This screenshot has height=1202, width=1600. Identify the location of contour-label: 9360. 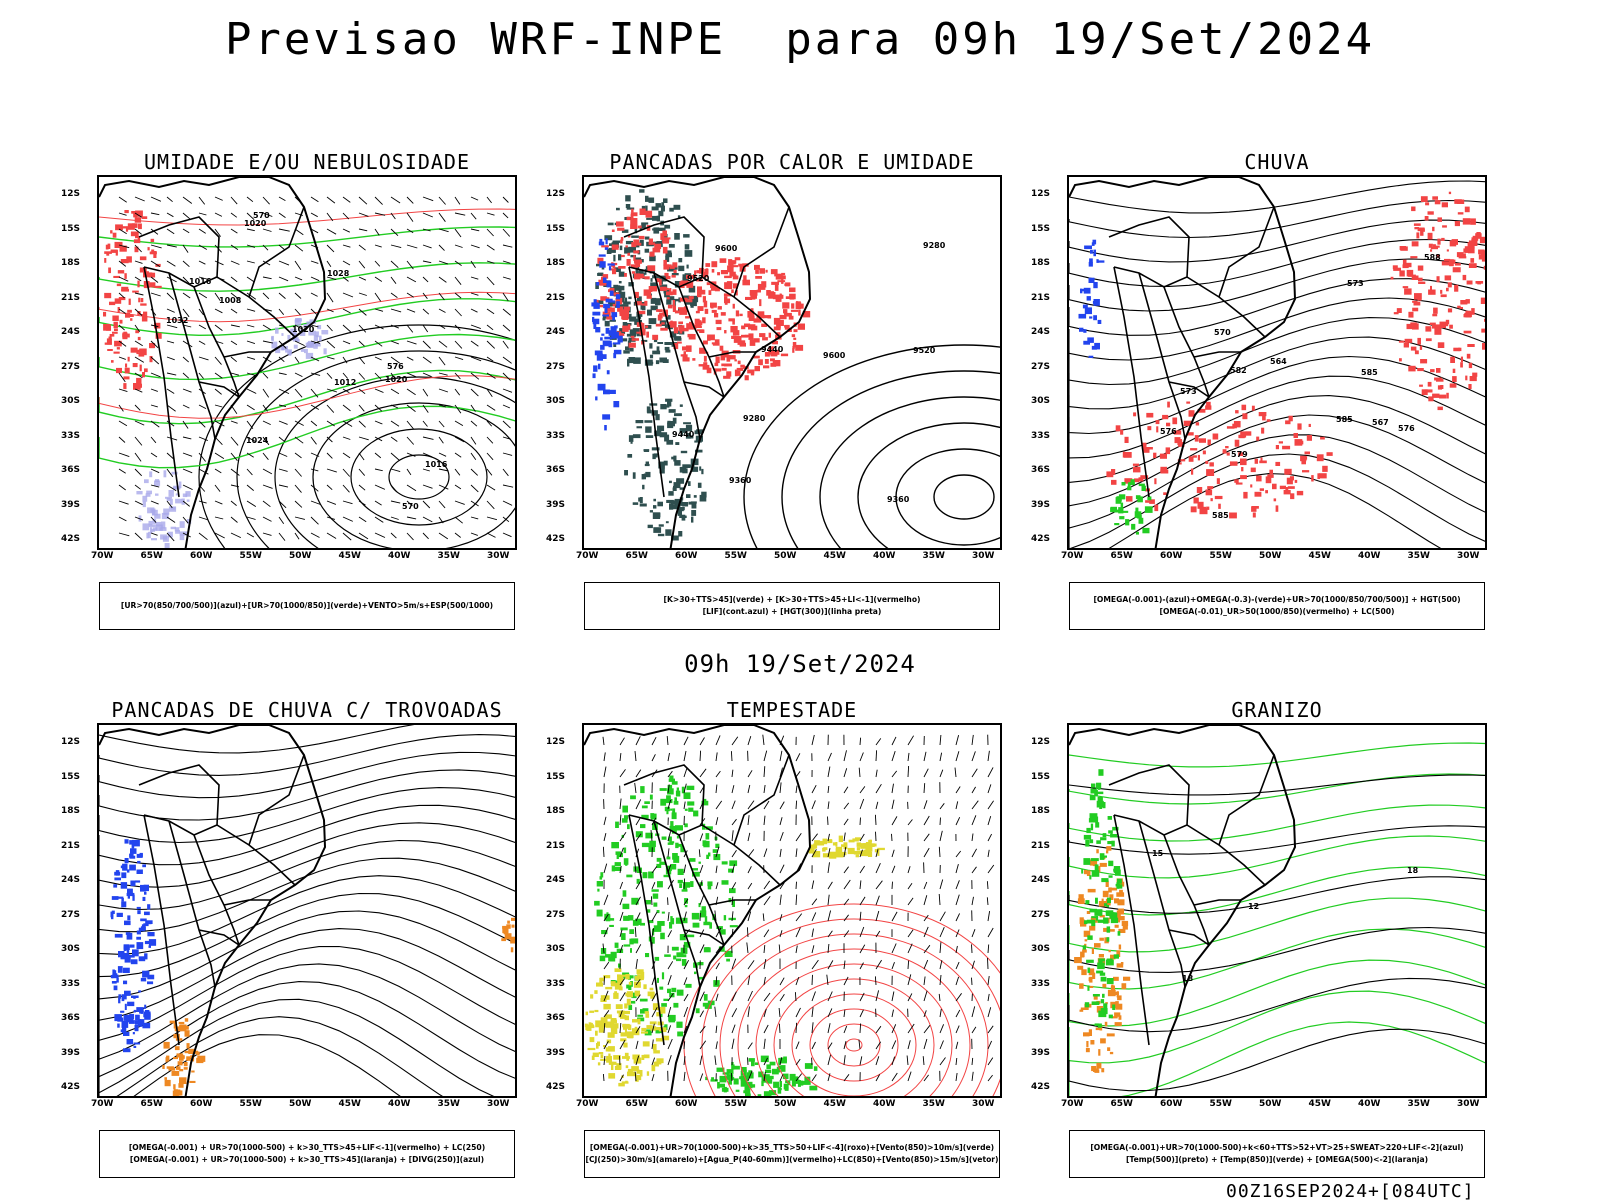
(740, 480).